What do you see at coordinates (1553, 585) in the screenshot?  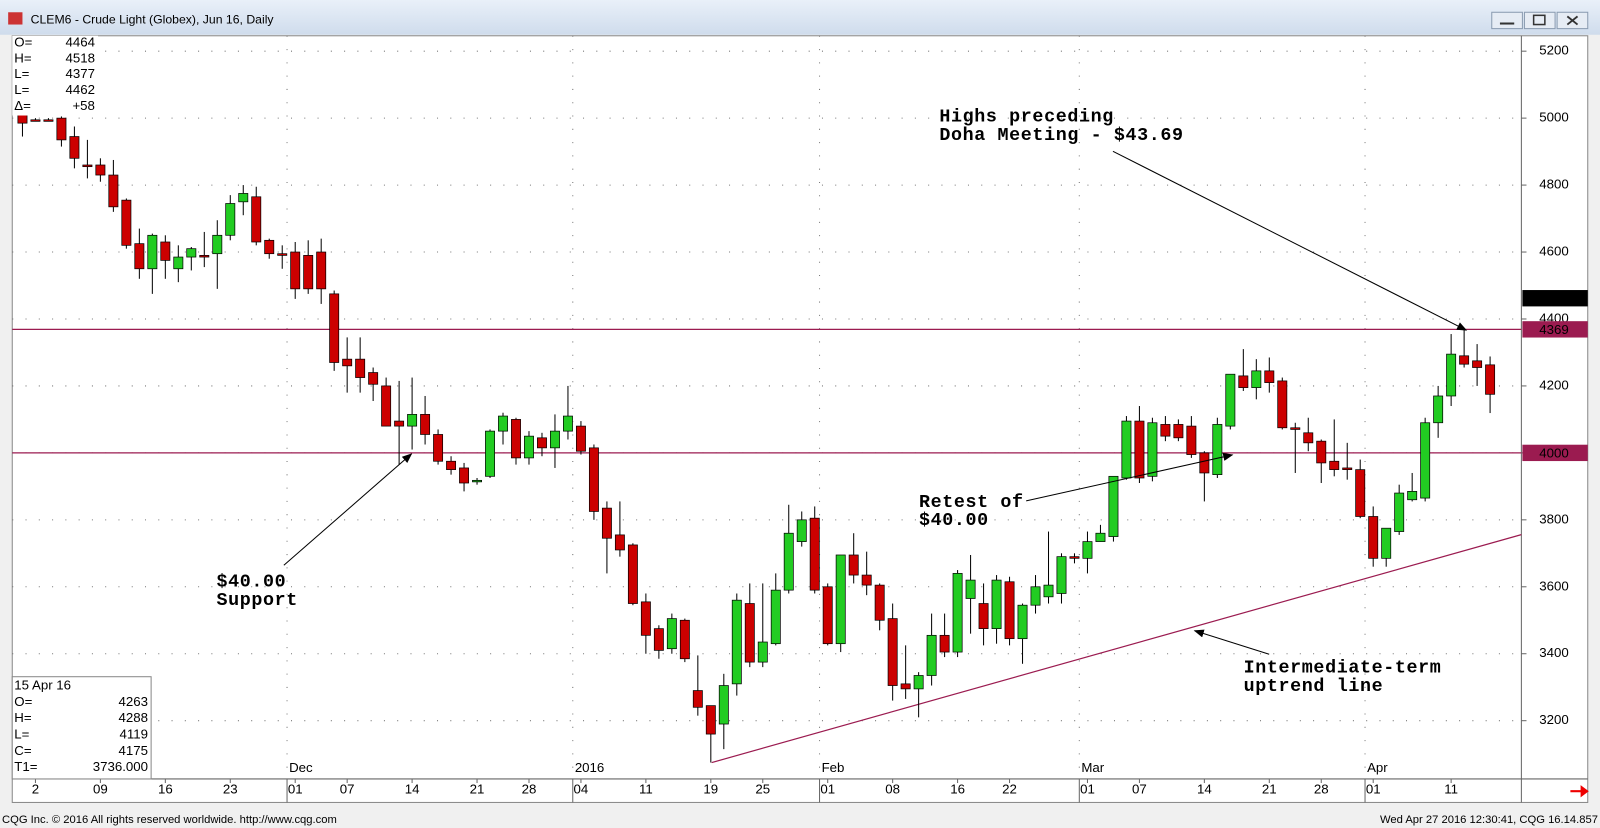 I see `y-tick-label: 3600` at bounding box center [1553, 585].